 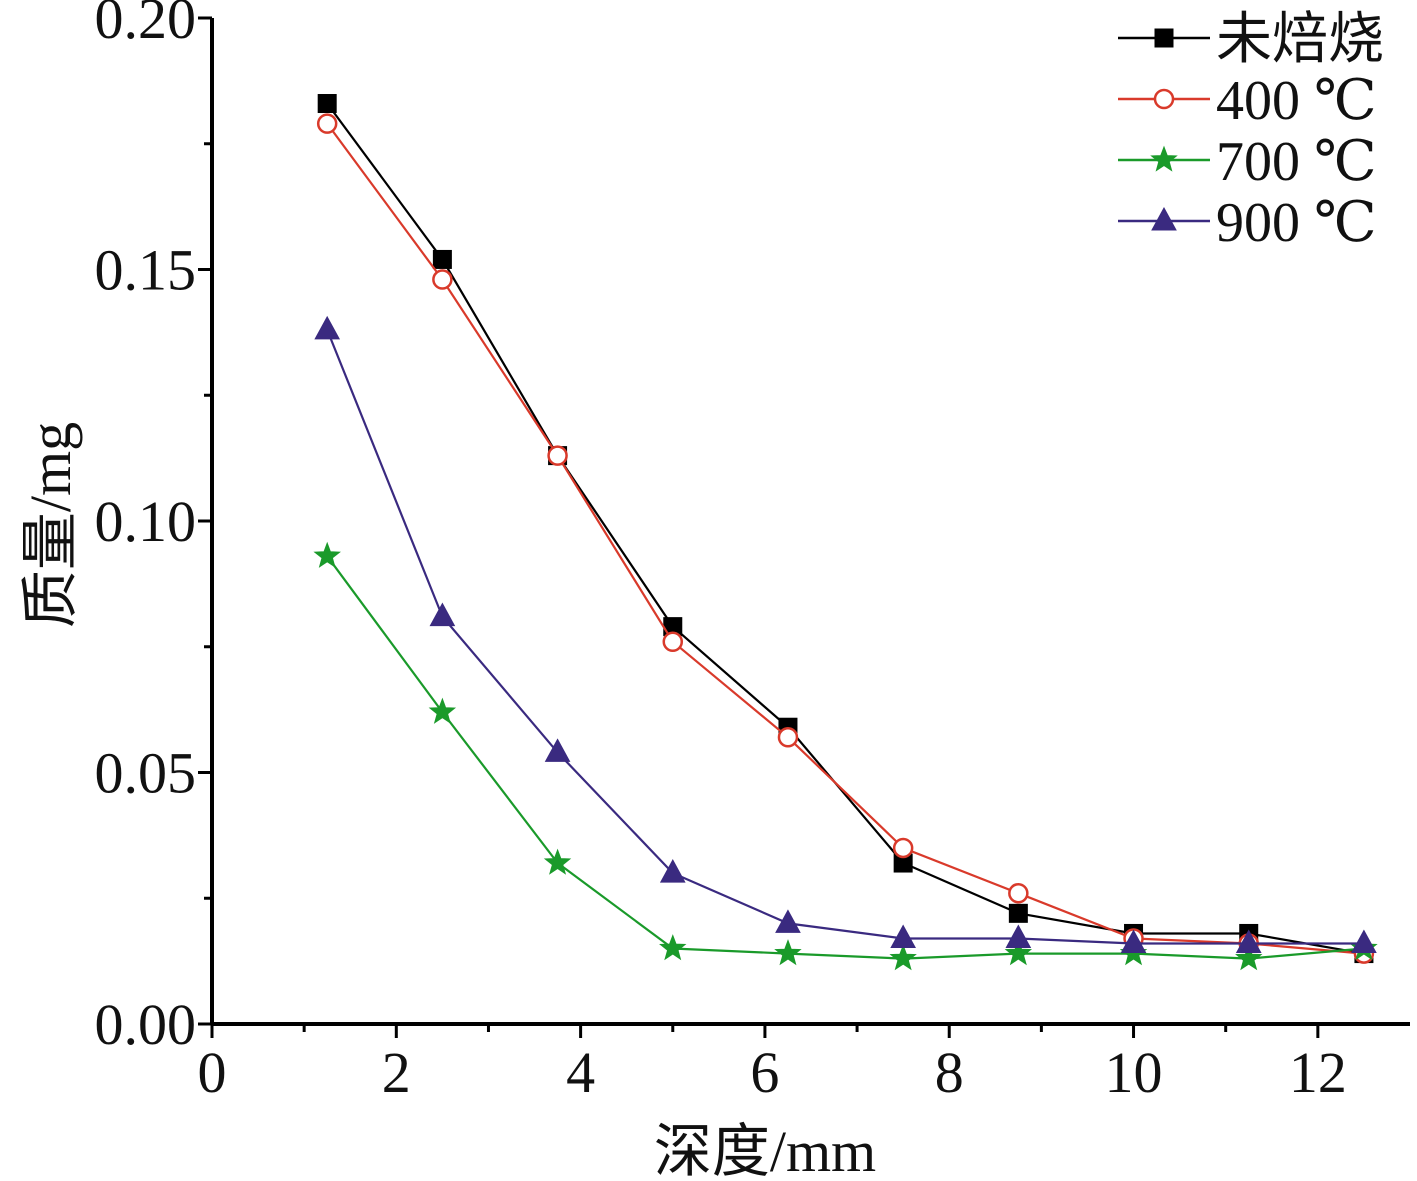 What do you see at coordinates (212, 1072) in the screenshot?
I see `x-tick-label: 0` at bounding box center [212, 1072].